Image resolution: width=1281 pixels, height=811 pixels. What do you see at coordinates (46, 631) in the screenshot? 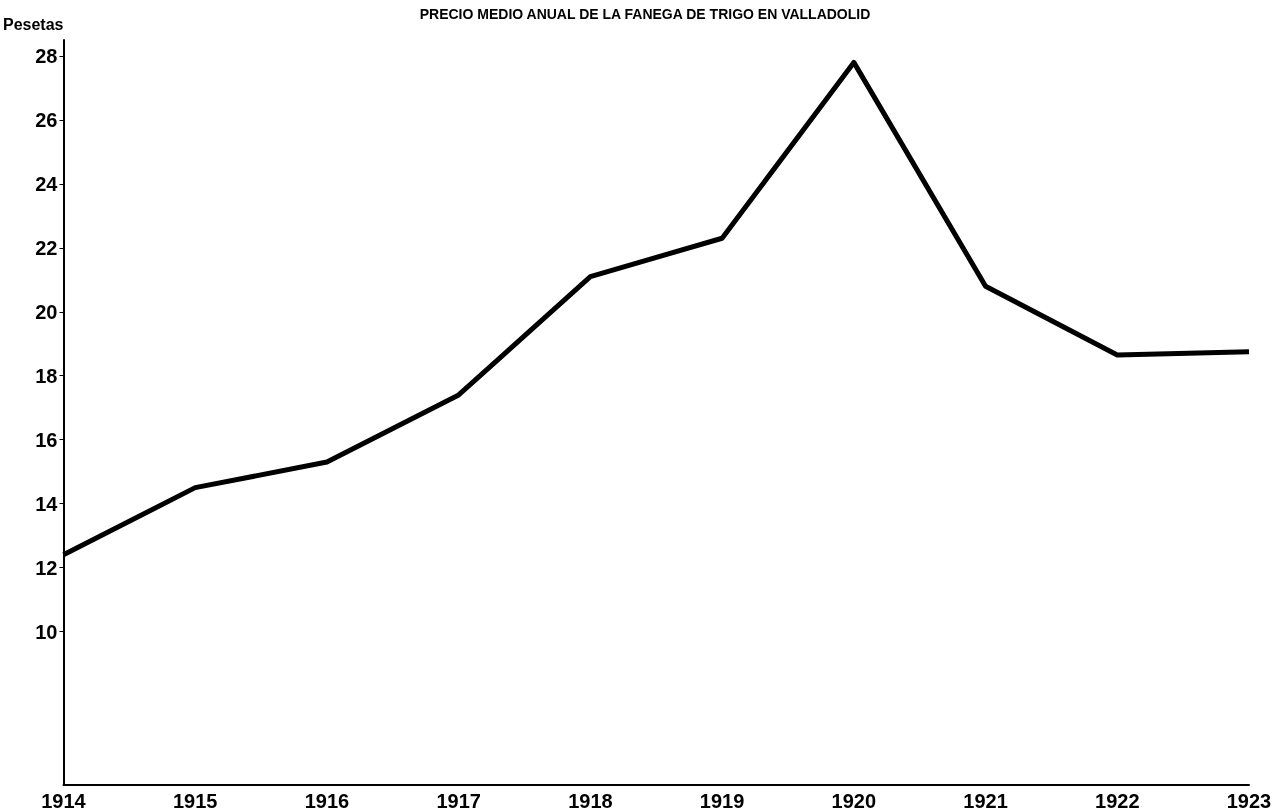
I see `y-tick-label: 10` at bounding box center [46, 631].